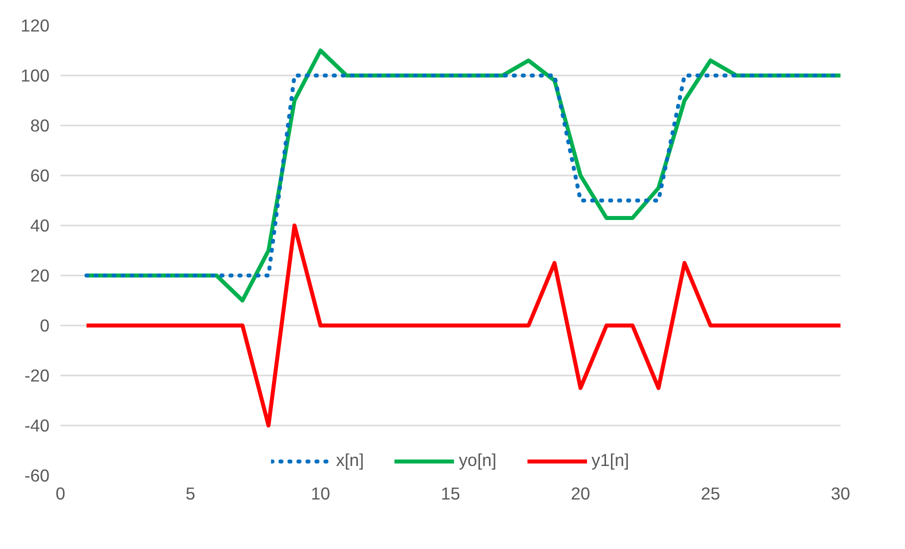 Image resolution: width=905 pixels, height=549 pixels. I want to click on x-tick-label: 15, so click(450, 494).